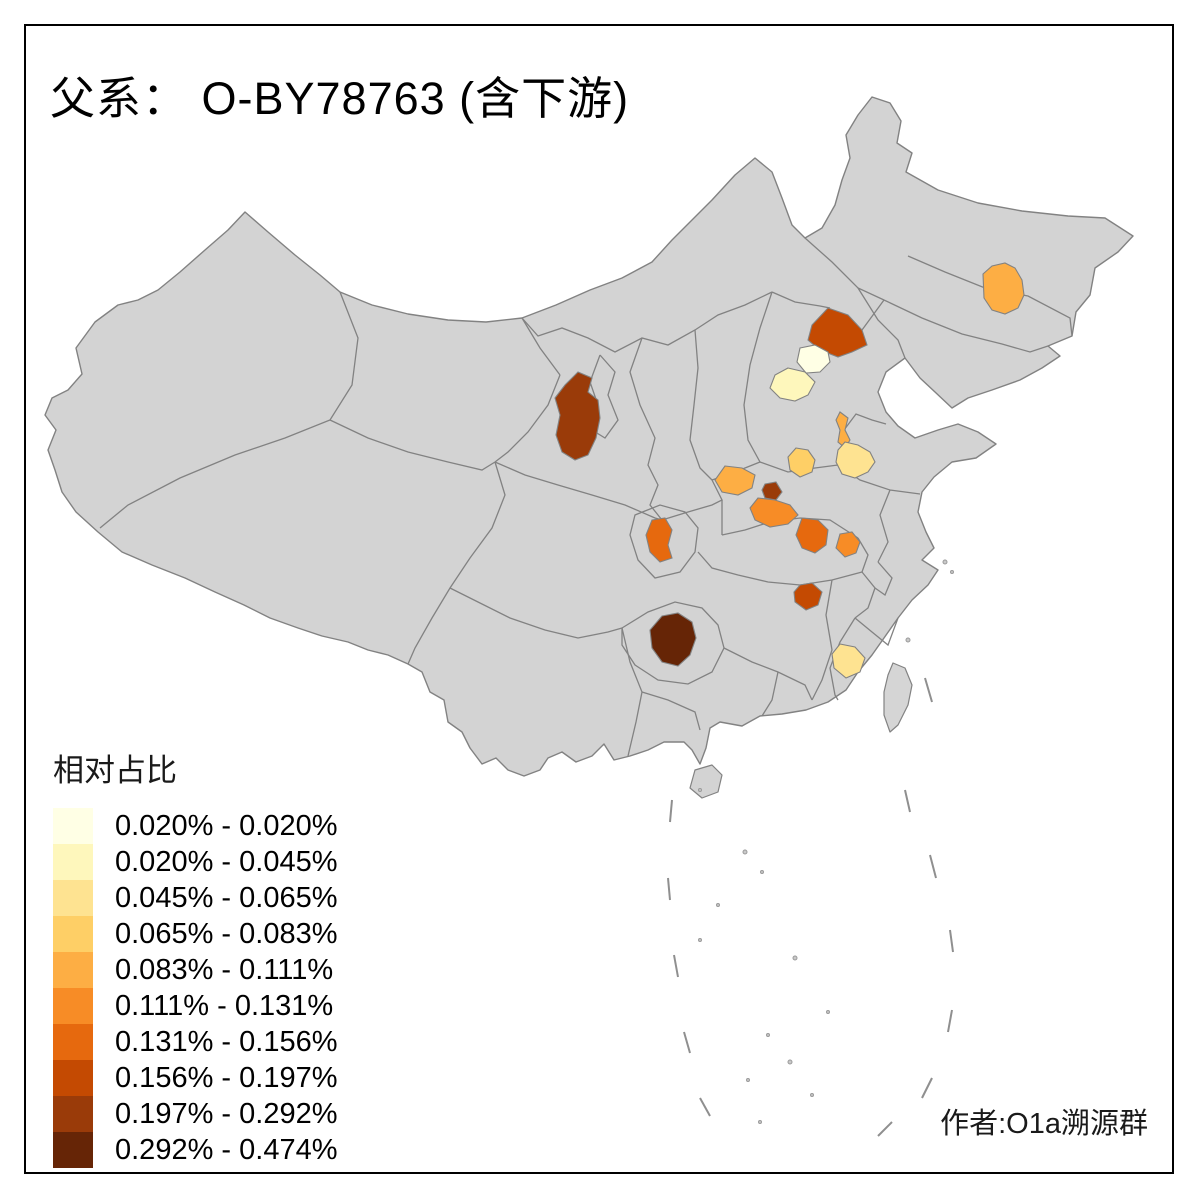 The height and width of the screenshot is (1200, 1200). I want to click on region-chongqing, so click(659, 540).